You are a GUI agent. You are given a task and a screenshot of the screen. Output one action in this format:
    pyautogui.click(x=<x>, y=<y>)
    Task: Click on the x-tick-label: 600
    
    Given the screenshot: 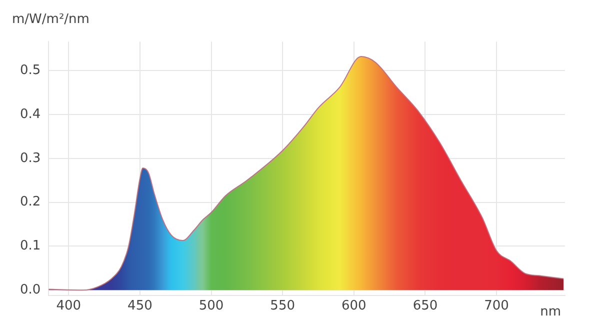 What is the action you would take?
    pyautogui.click(x=353, y=306)
    